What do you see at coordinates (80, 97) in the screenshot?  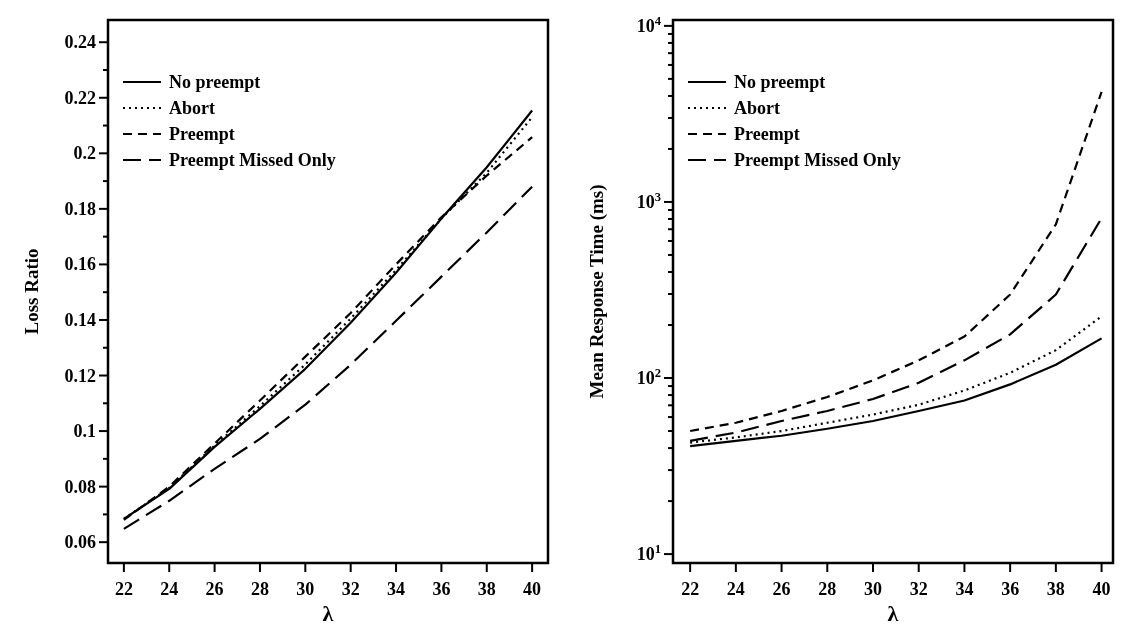 I see `y-tick-label: 0.22` at bounding box center [80, 97].